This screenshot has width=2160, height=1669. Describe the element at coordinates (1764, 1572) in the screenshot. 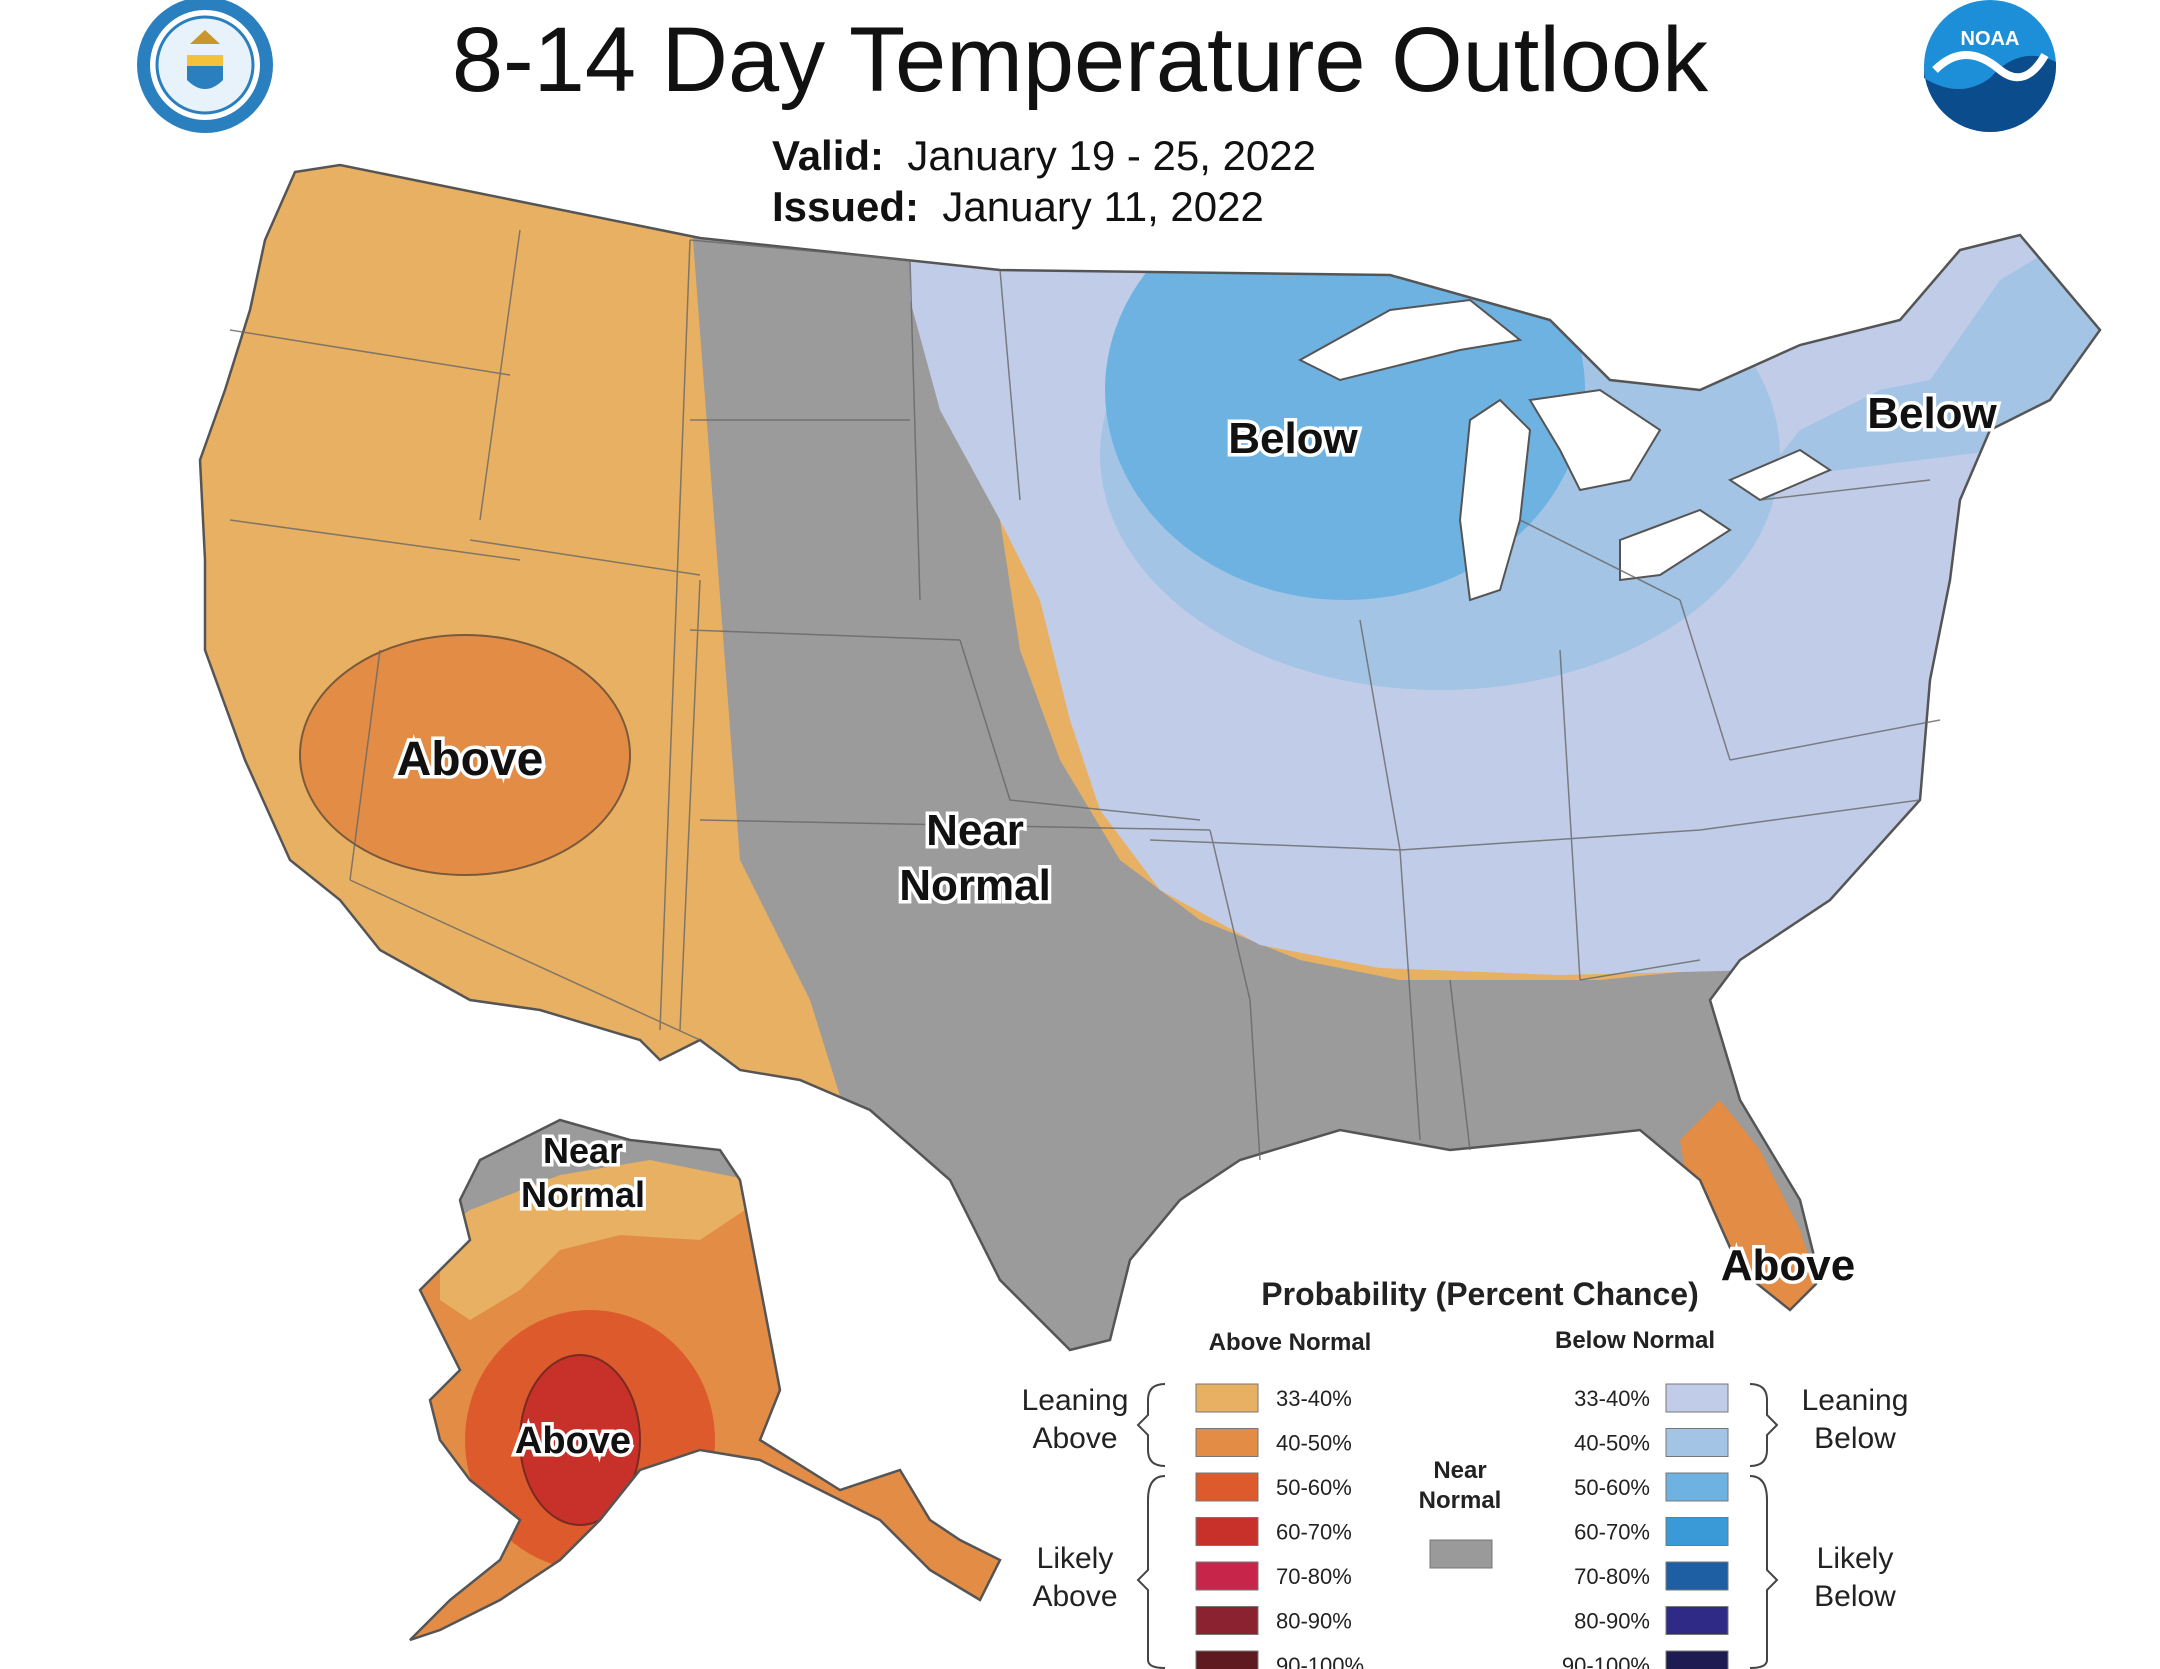

I see `brace-likely-below` at that location.